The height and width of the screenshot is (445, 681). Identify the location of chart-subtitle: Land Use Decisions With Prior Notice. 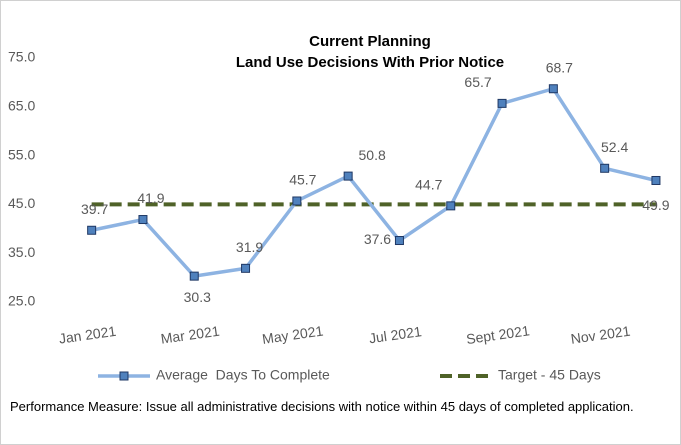
(370, 62).